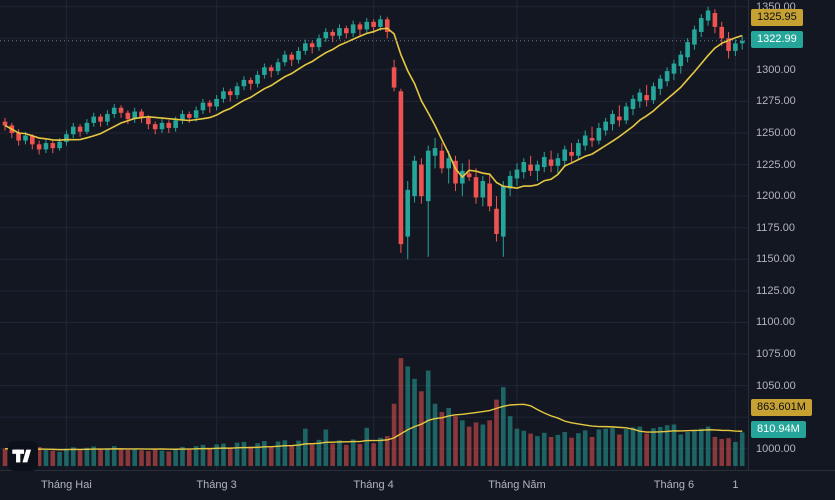 The width and height of the screenshot is (835, 500). I want to click on tradingview-logo-icon, so click(23, 456).